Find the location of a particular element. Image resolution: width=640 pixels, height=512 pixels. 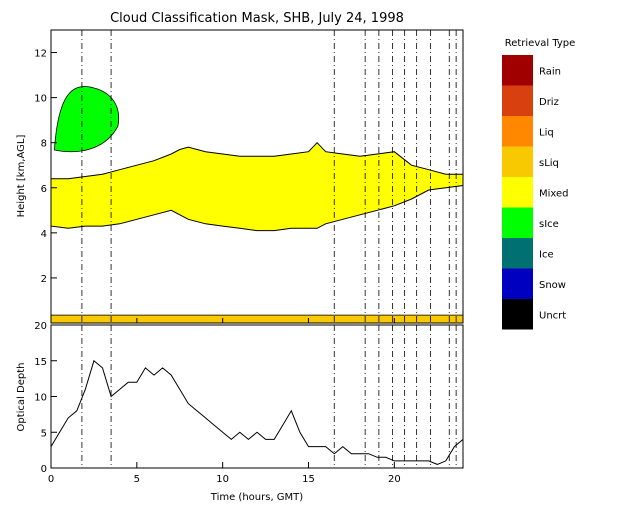

optical-depth-line is located at coordinates (257, 412).